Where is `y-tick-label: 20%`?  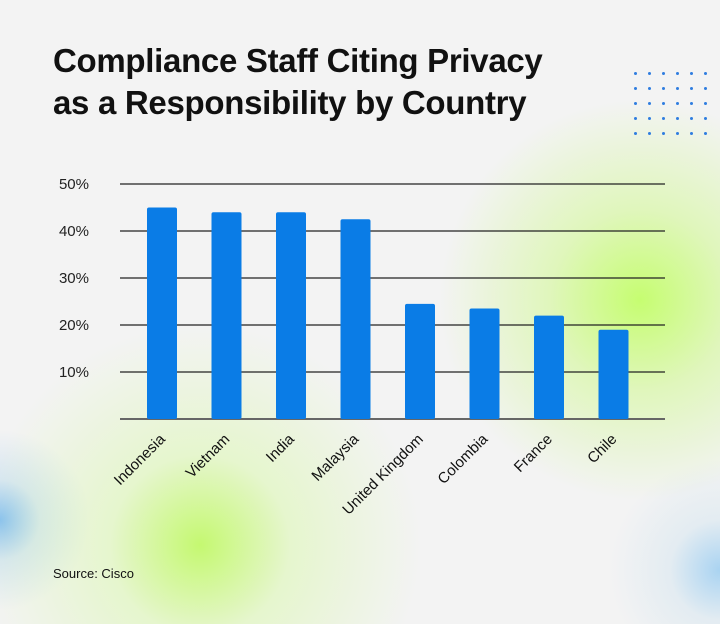 y-tick-label: 20% is located at coordinates (74, 325).